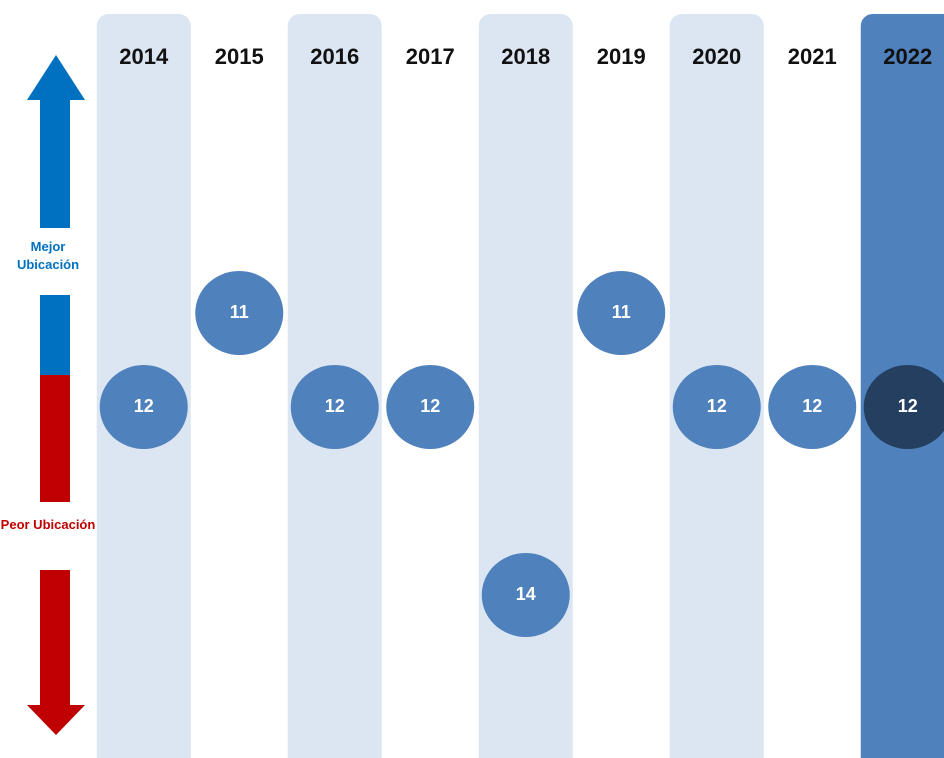  Describe the element at coordinates (525, 386) in the screenshot. I see `band` at that location.